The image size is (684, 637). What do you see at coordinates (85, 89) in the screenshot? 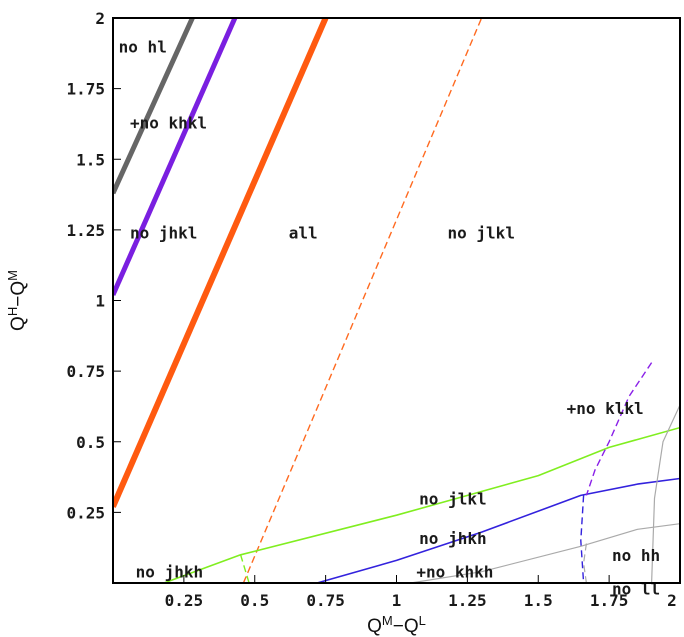
I see `y-tick-label: 1.75` at bounding box center [85, 89].